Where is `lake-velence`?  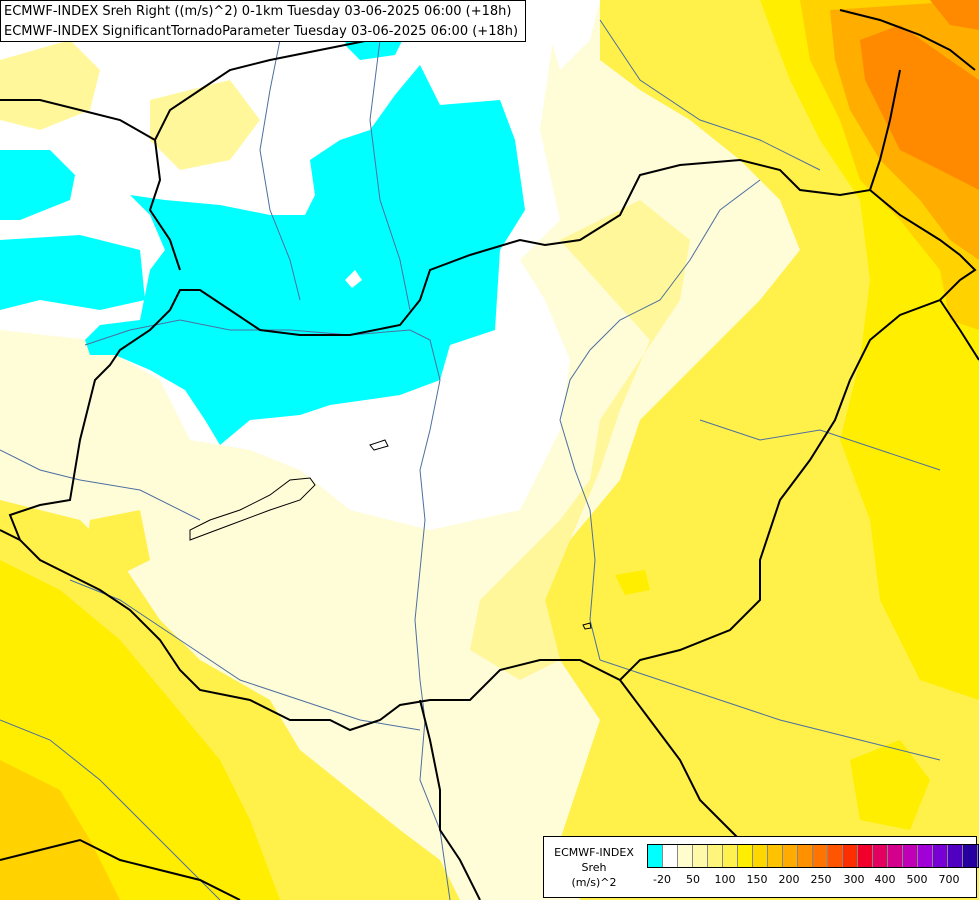
lake-velence is located at coordinates (379, 445).